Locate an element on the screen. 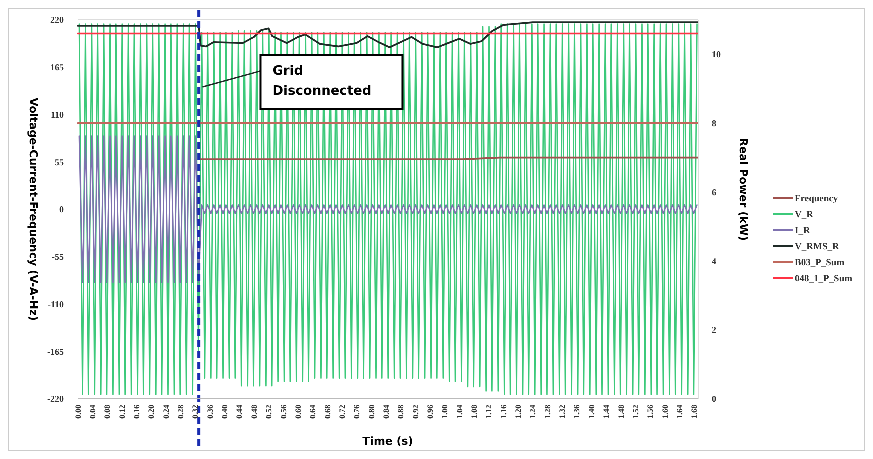 This screenshot has height=459, width=873. y2-tick-label: 8 is located at coordinates (714, 123).